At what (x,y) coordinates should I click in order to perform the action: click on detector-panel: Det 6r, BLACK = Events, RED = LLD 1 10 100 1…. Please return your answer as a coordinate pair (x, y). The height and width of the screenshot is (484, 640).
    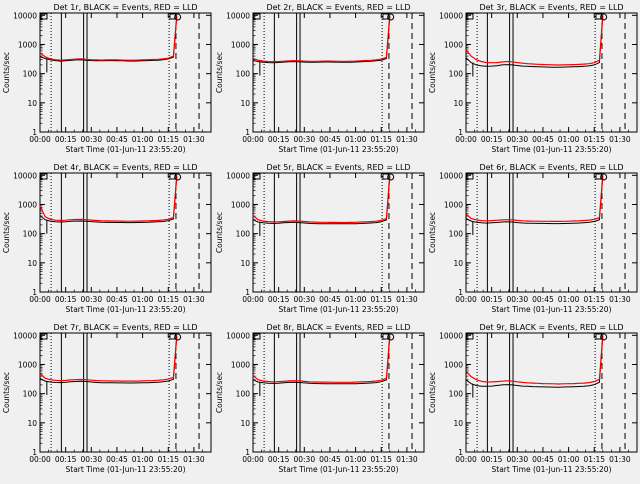
    Looking at the image, I should click on (533, 238).